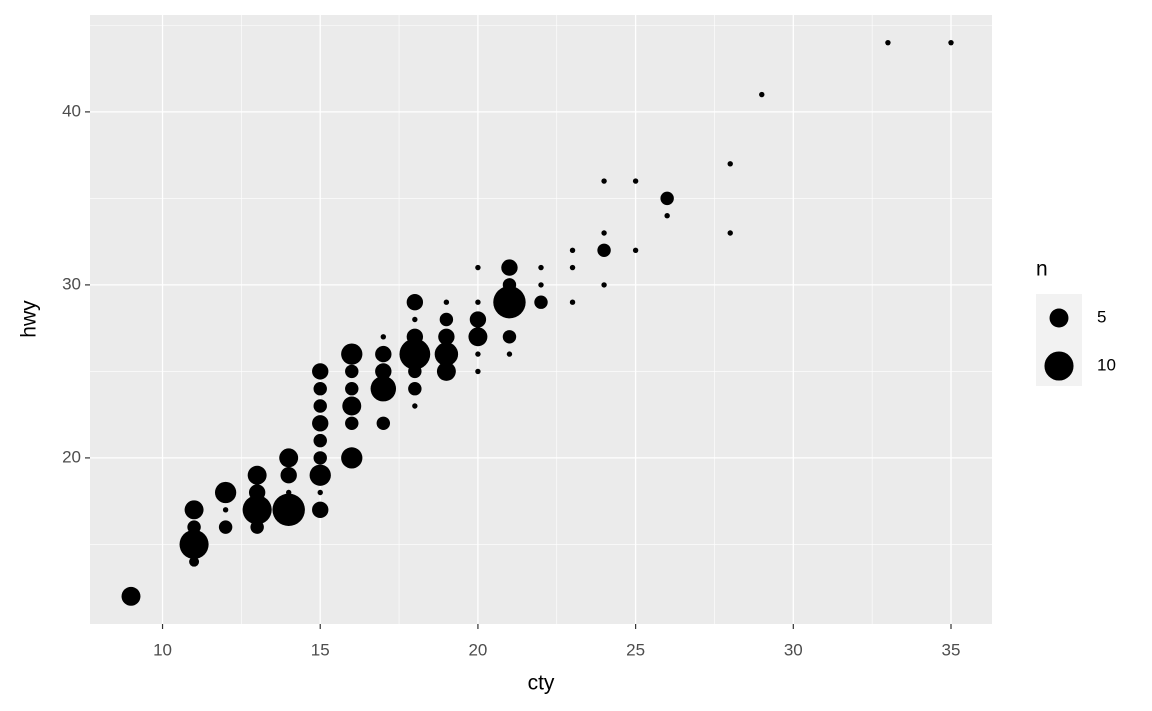 The width and height of the screenshot is (1152, 711). I want to click on legend-label: 5, so click(1101, 316).